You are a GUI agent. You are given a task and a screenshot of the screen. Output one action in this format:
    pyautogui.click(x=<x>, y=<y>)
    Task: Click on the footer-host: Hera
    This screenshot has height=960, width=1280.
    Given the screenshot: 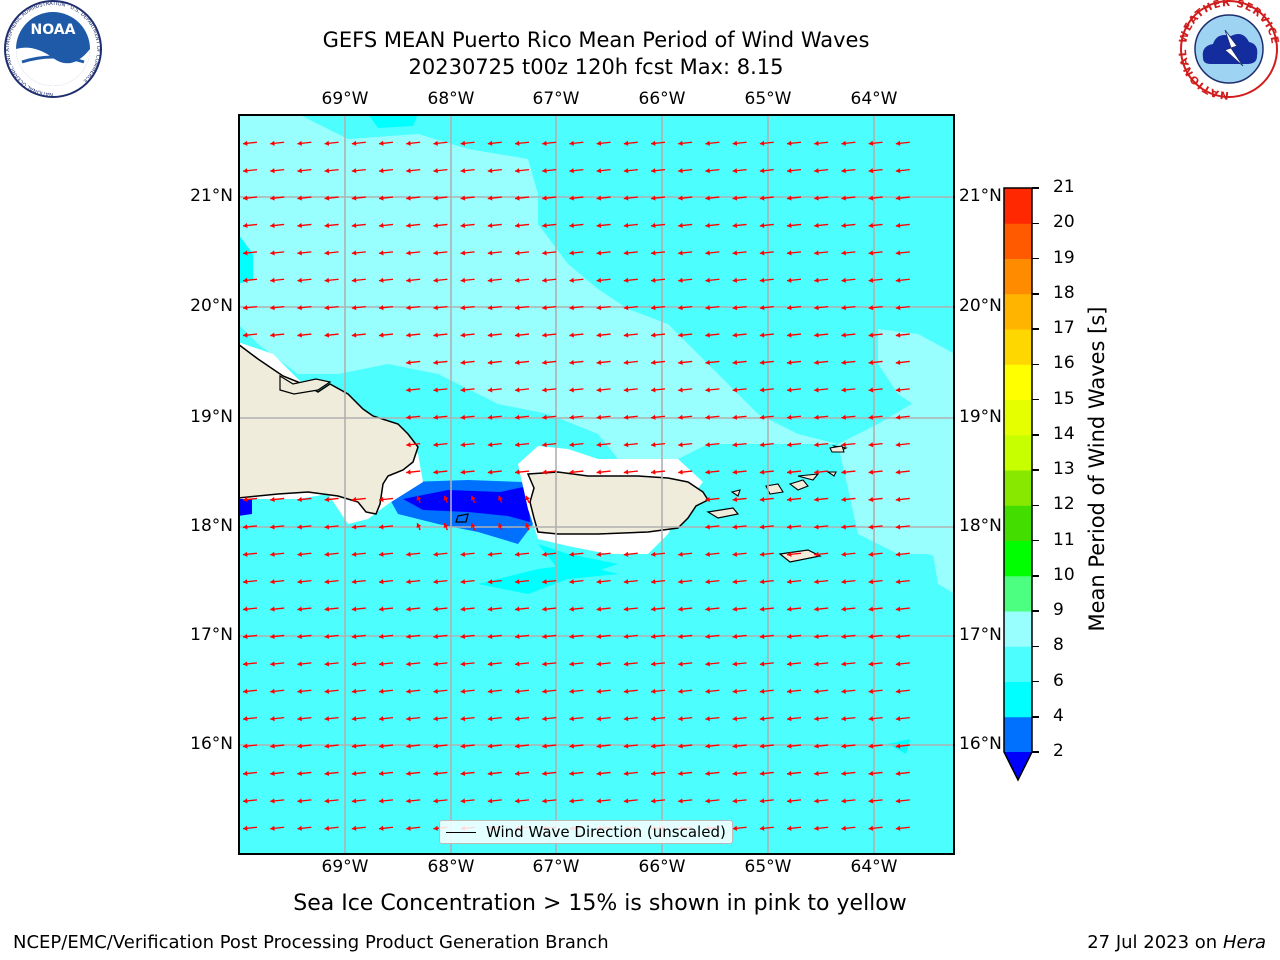 What is the action you would take?
    pyautogui.click(x=1244, y=942)
    